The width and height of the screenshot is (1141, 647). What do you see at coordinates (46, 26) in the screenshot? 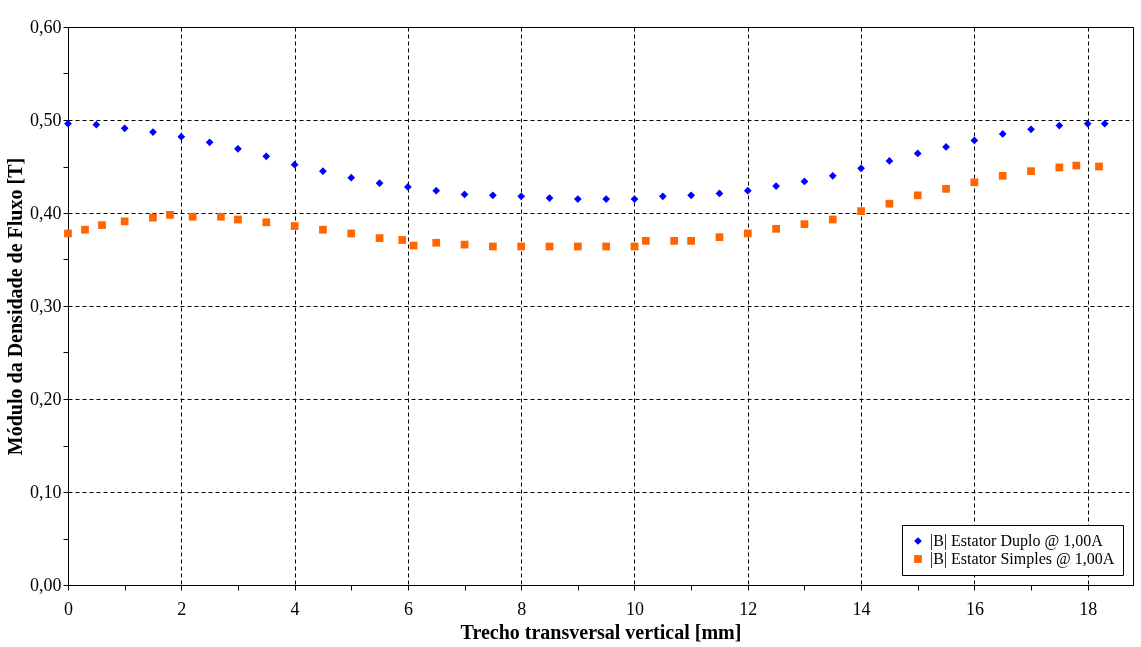
I see `y-tick-label: 0,60` at bounding box center [46, 26].